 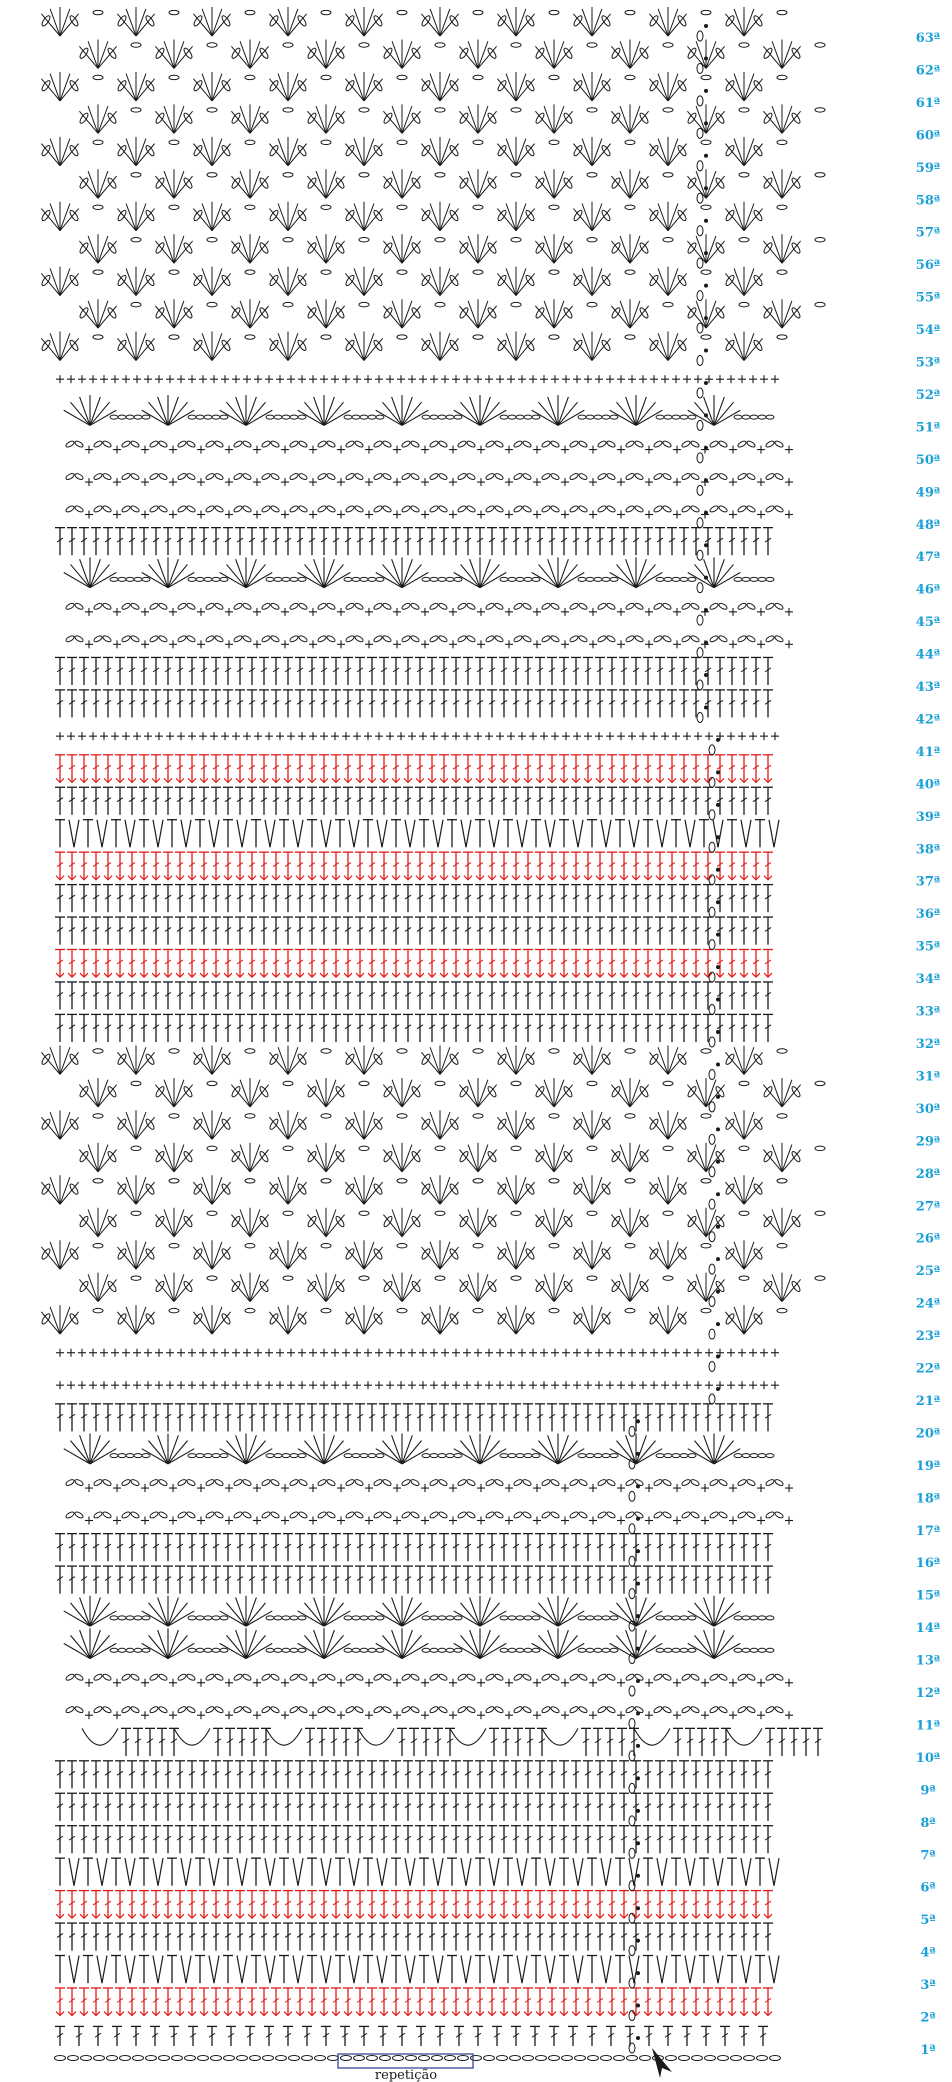 I want to click on repeat-box, so click(x=405, y=2061).